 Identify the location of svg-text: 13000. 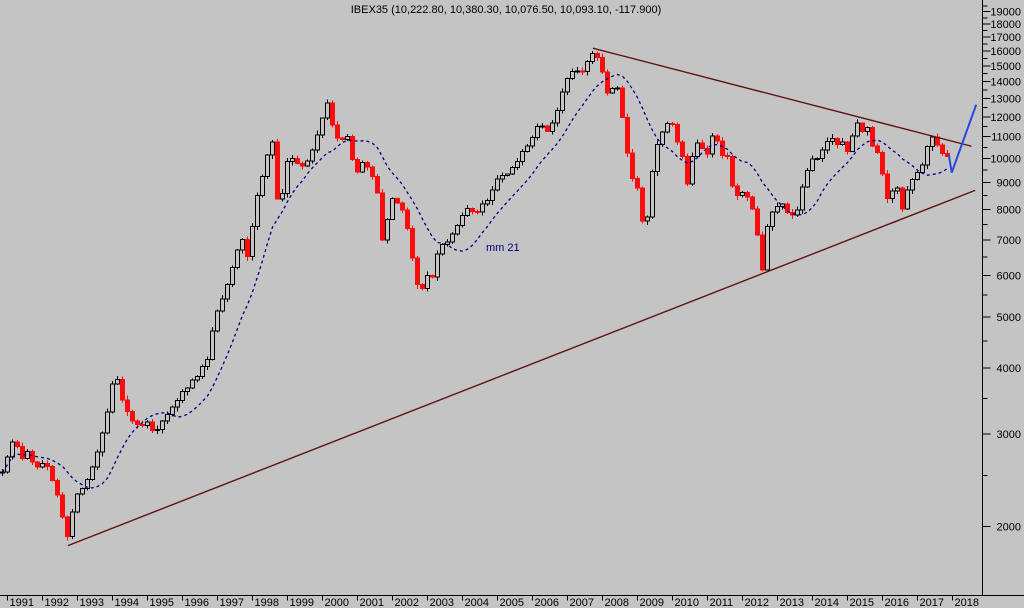
(1005, 99).